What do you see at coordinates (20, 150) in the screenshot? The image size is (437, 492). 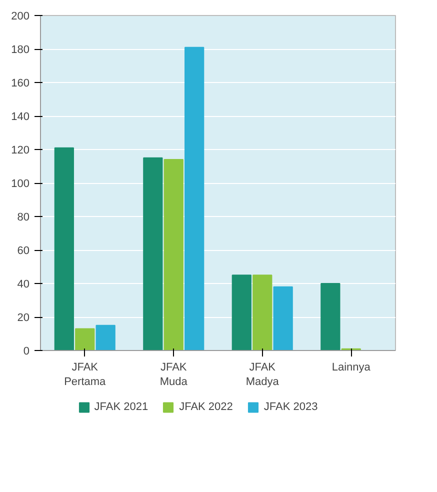 I see `y-tick-label: 120` at bounding box center [20, 150].